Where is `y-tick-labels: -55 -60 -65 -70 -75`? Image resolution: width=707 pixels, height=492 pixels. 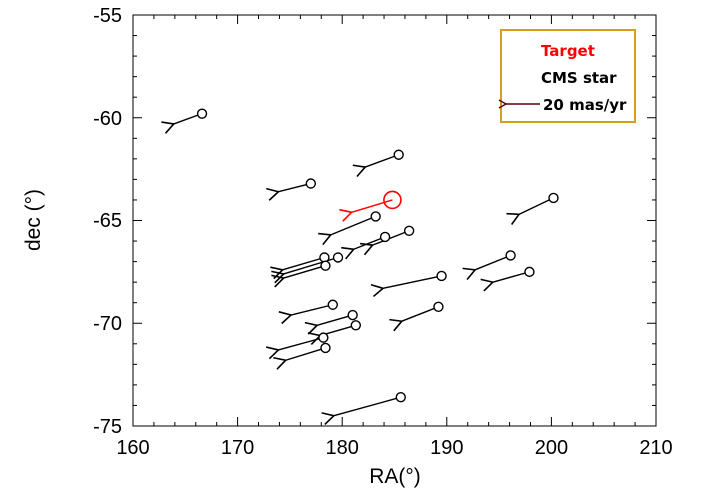
y-tick-labels: -55 -60 -65 -70 -75 is located at coordinates (107, 221).